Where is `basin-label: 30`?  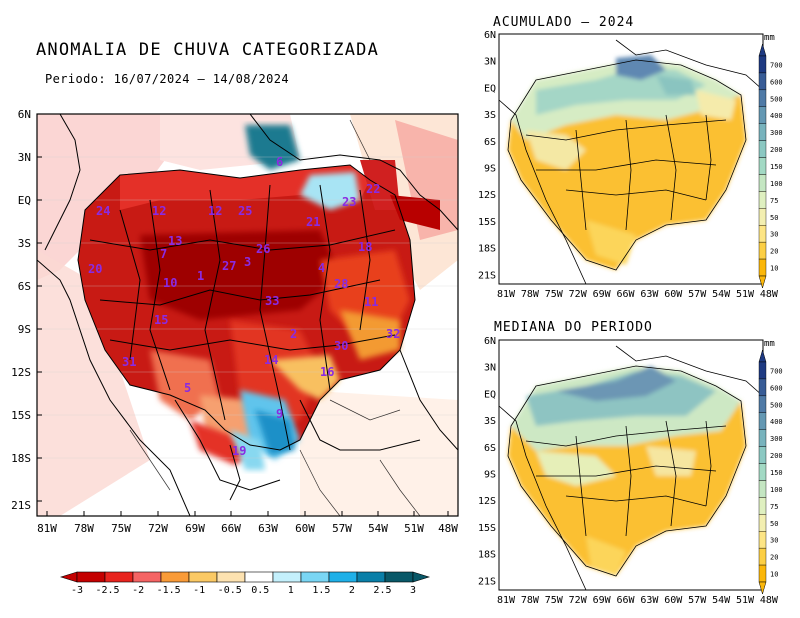
basin-label: 30 is located at coordinates (341, 346).